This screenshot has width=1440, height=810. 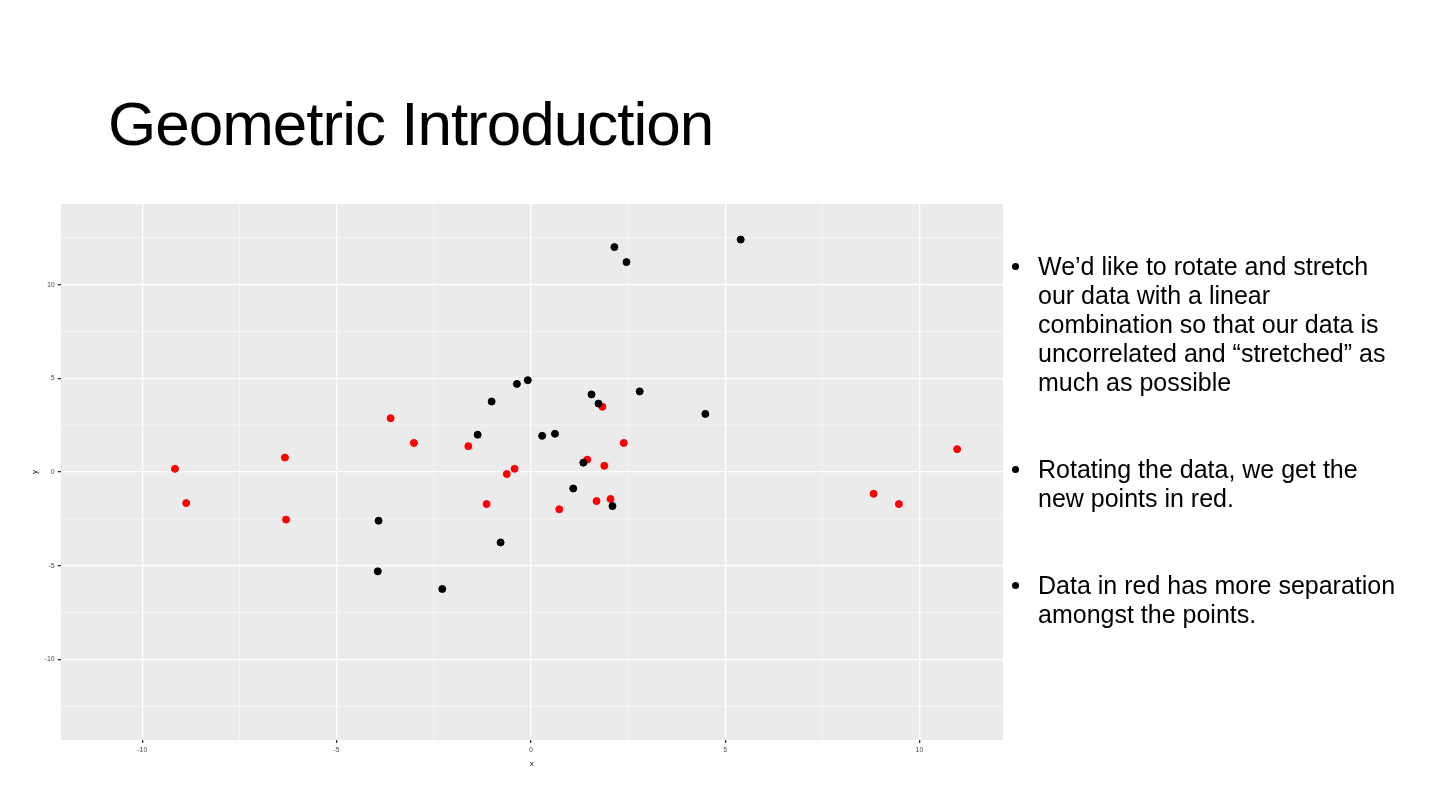 What do you see at coordinates (1198, 484) in the screenshot?
I see `text: Rotating the data, we get the new points in red.` at bounding box center [1198, 484].